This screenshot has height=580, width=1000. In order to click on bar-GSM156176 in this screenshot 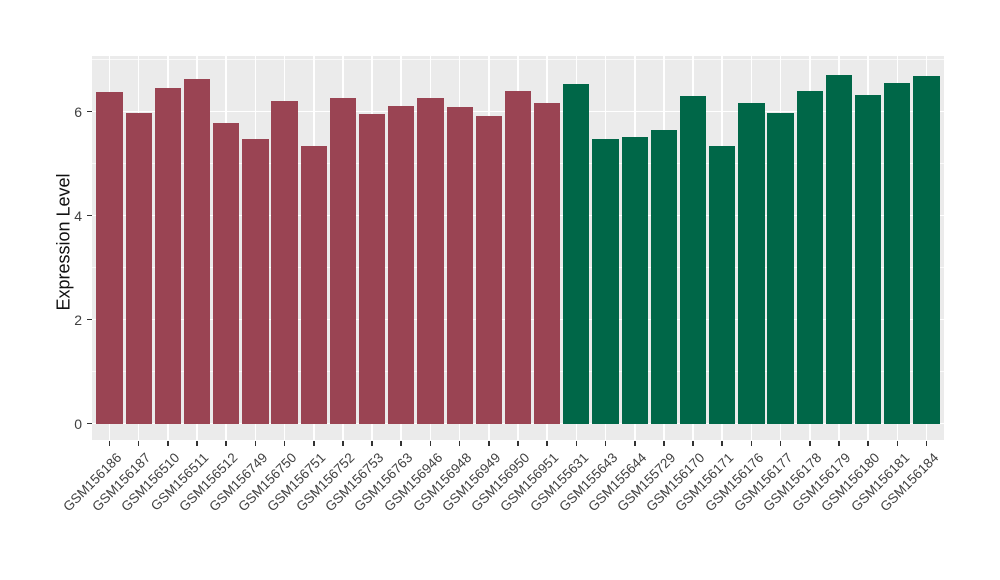, I will do `click(751, 263)`.